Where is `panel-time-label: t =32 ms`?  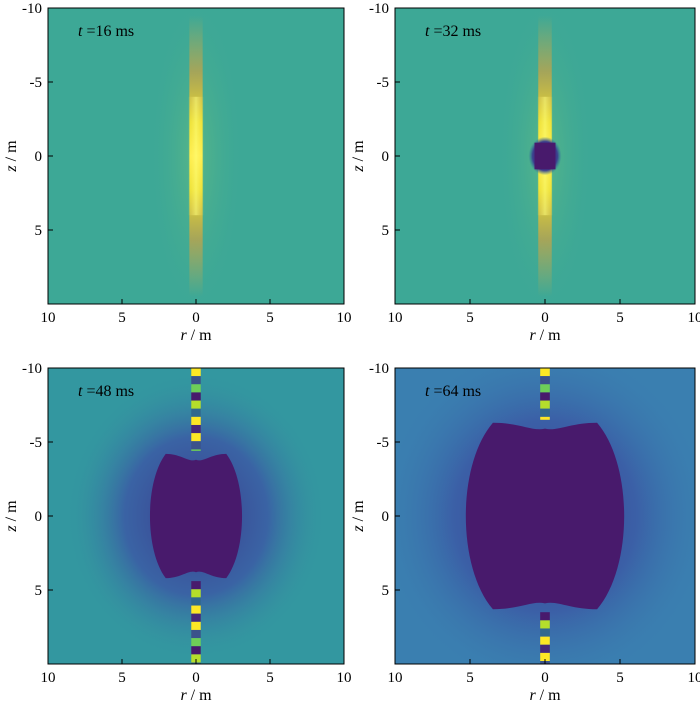 panel-time-label: t =32 ms is located at coordinates (453, 31).